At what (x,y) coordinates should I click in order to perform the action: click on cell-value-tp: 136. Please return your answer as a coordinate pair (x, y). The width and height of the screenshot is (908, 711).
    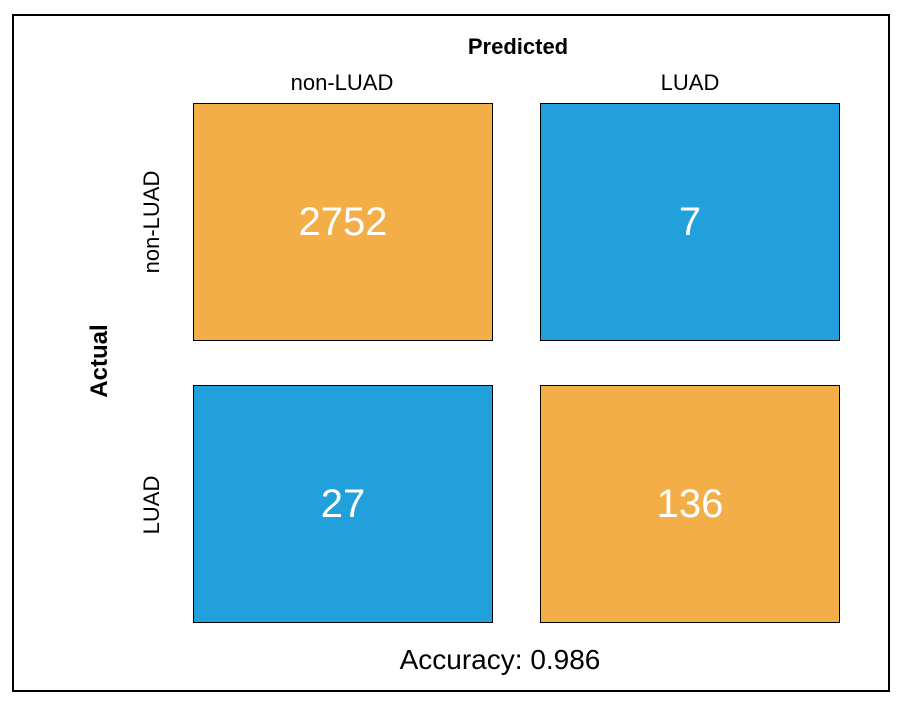
    Looking at the image, I should click on (690, 503).